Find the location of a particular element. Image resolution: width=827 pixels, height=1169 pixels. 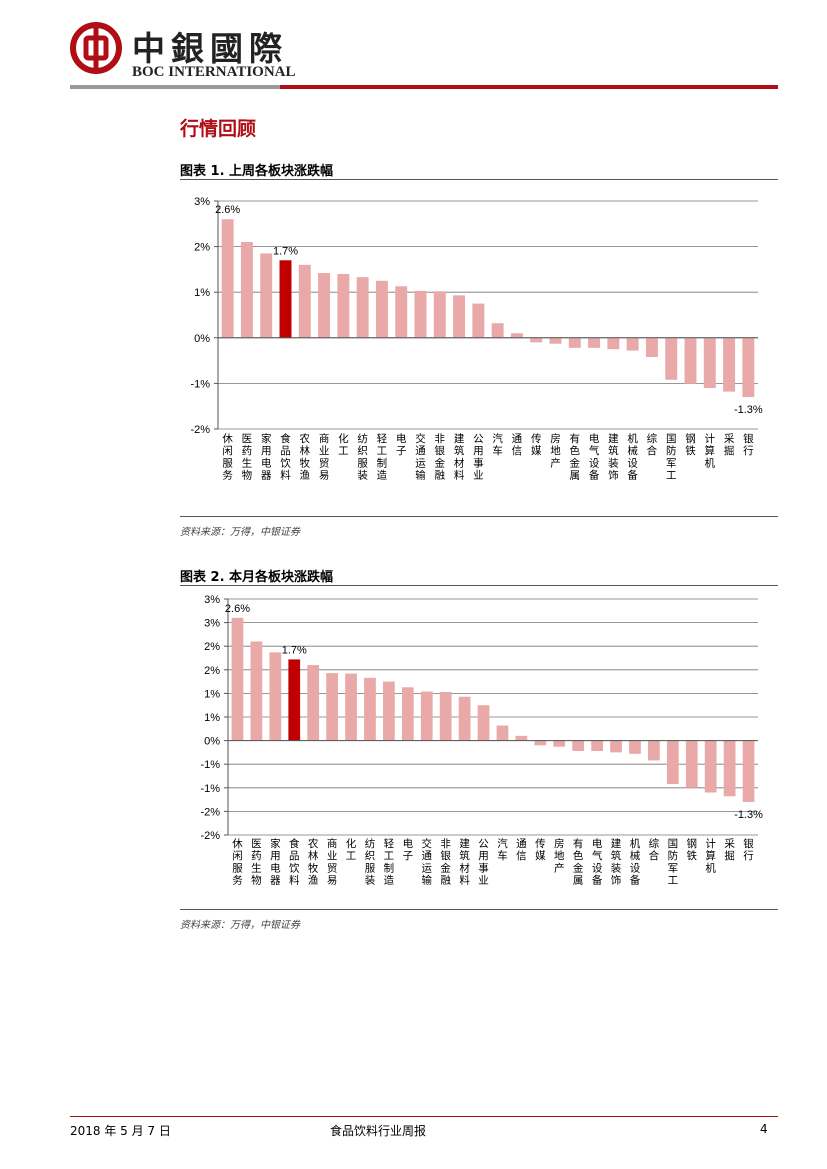

logo-text-english: BOC INTERNATIONAL is located at coordinates (214, 72).